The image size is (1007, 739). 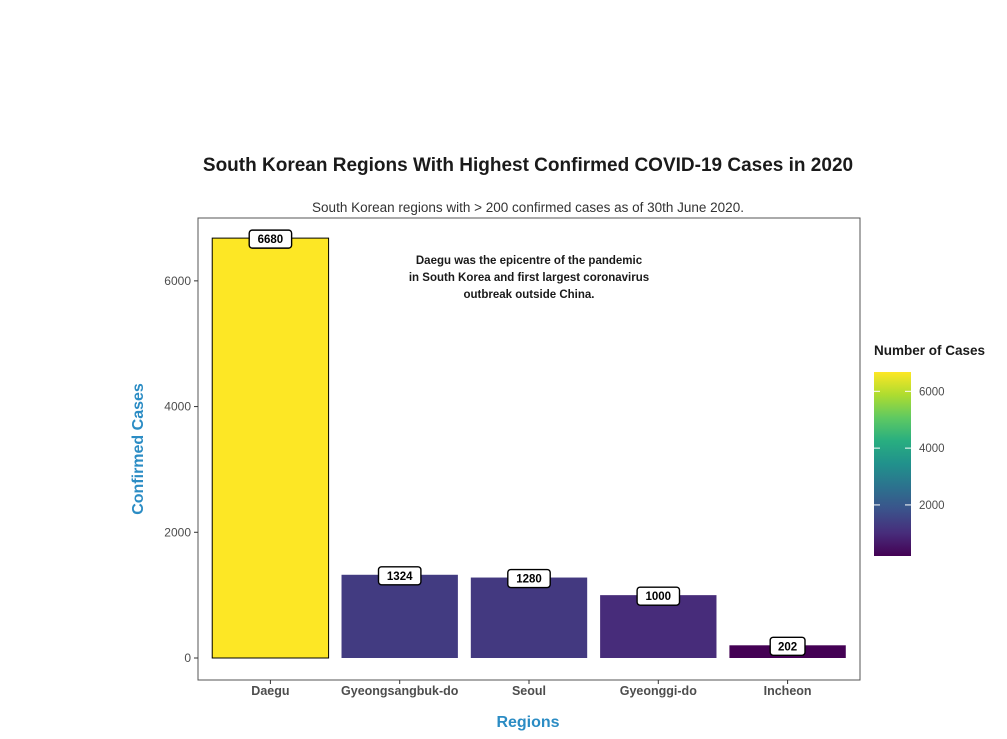 I want to click on data-label: 1000, so click(x=659, y=597).